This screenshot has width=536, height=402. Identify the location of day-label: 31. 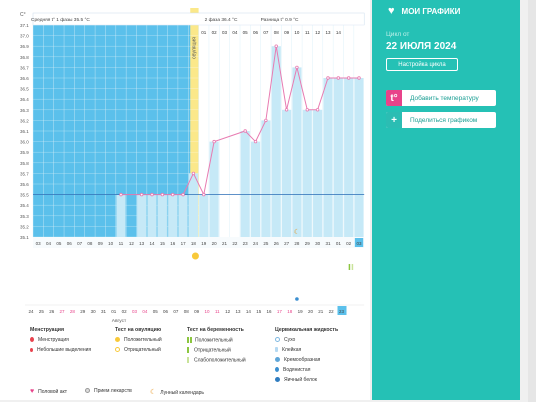
(328, 243).